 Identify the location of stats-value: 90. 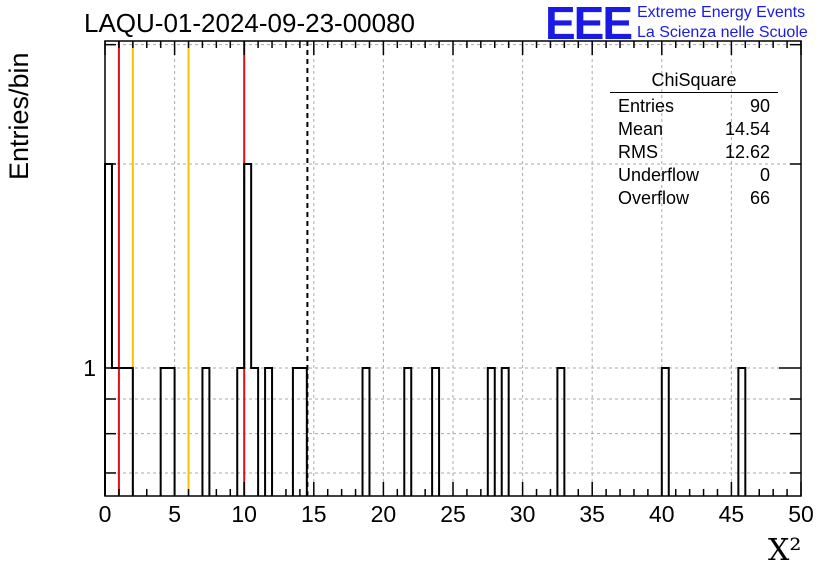
(759, 106).